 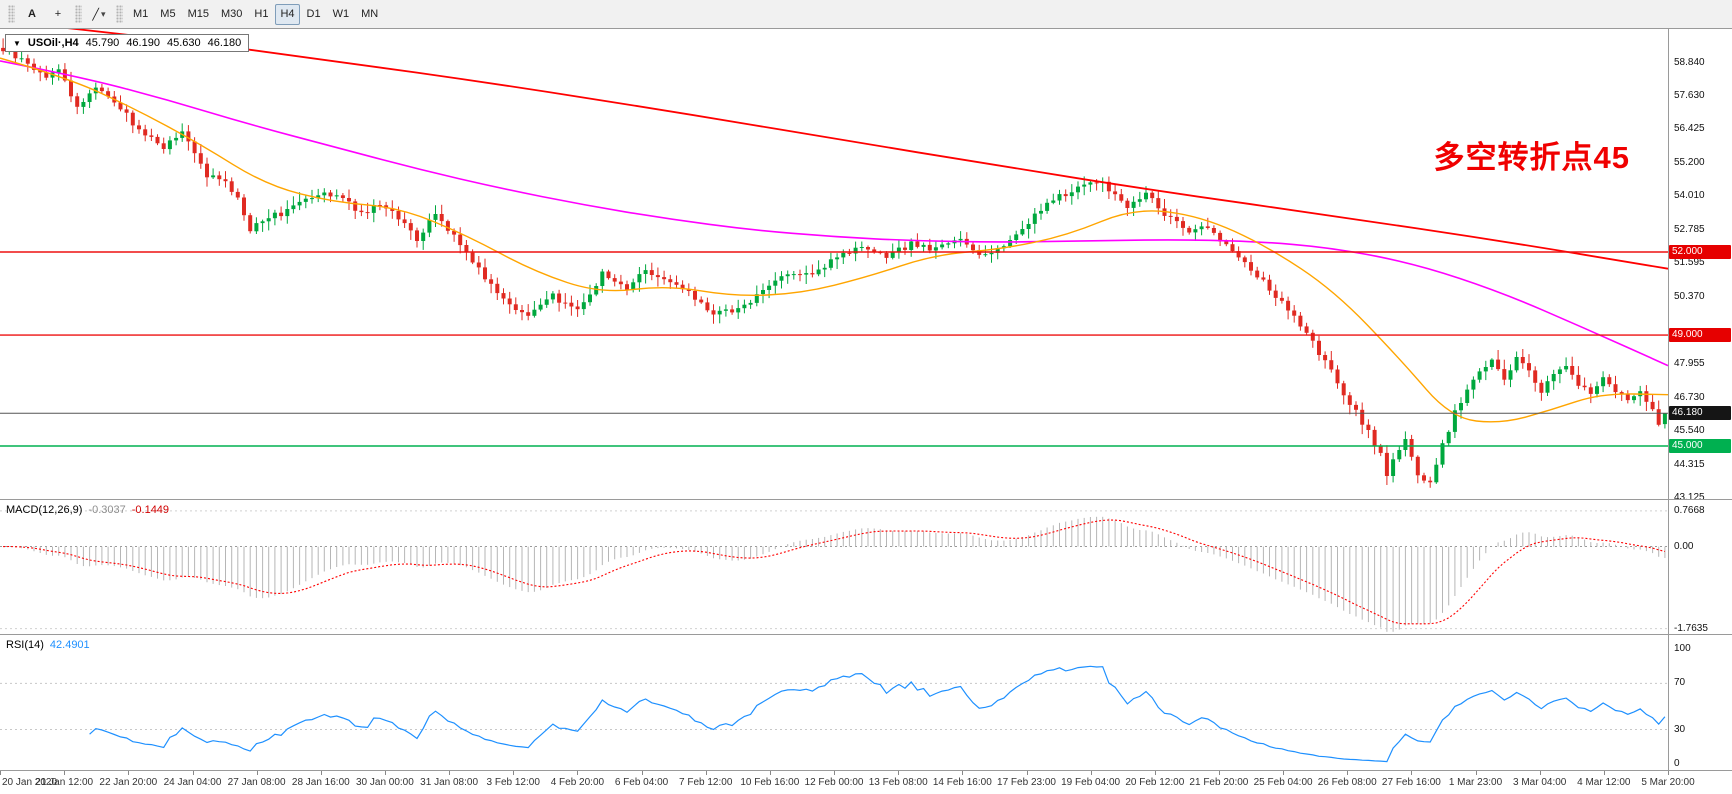 What do you see at coordinates (641, 782) in the screenshot?
I see `time-axis-label: 6 Feb 04:00` at bounding box center [641, 782].